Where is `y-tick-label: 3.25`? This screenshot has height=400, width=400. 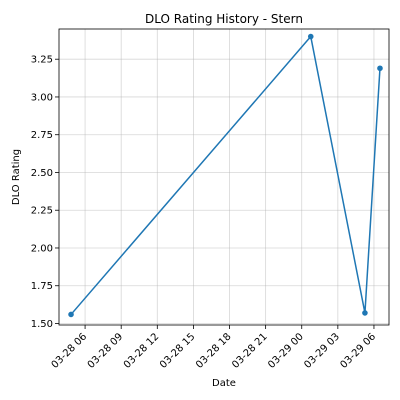
y-tick-label: 3.25 is located at coordinates (42, 60).